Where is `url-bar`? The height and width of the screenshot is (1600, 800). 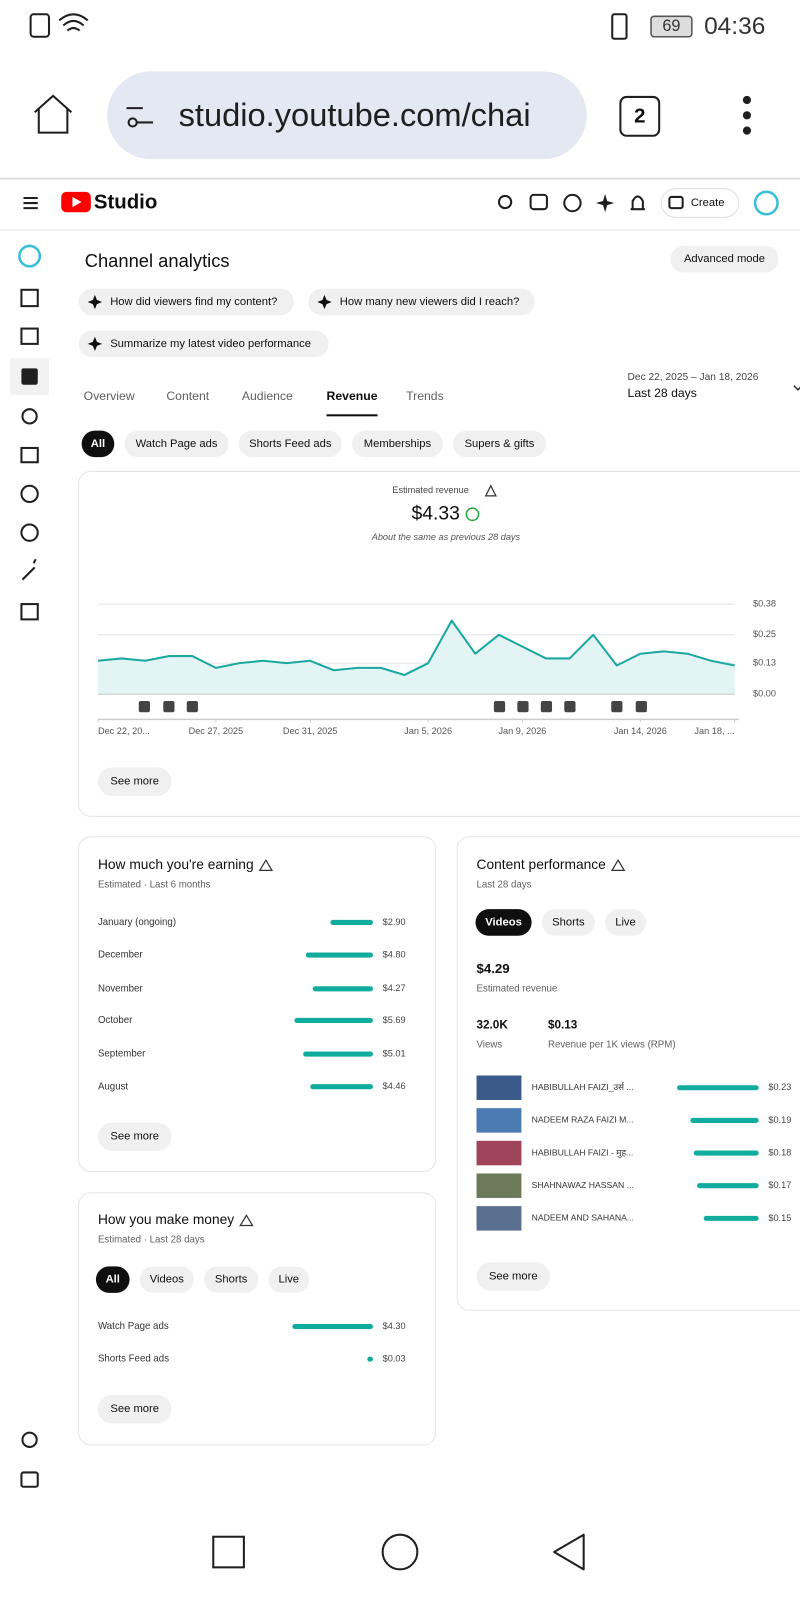 url-bar is located at coordinates (347, 115).